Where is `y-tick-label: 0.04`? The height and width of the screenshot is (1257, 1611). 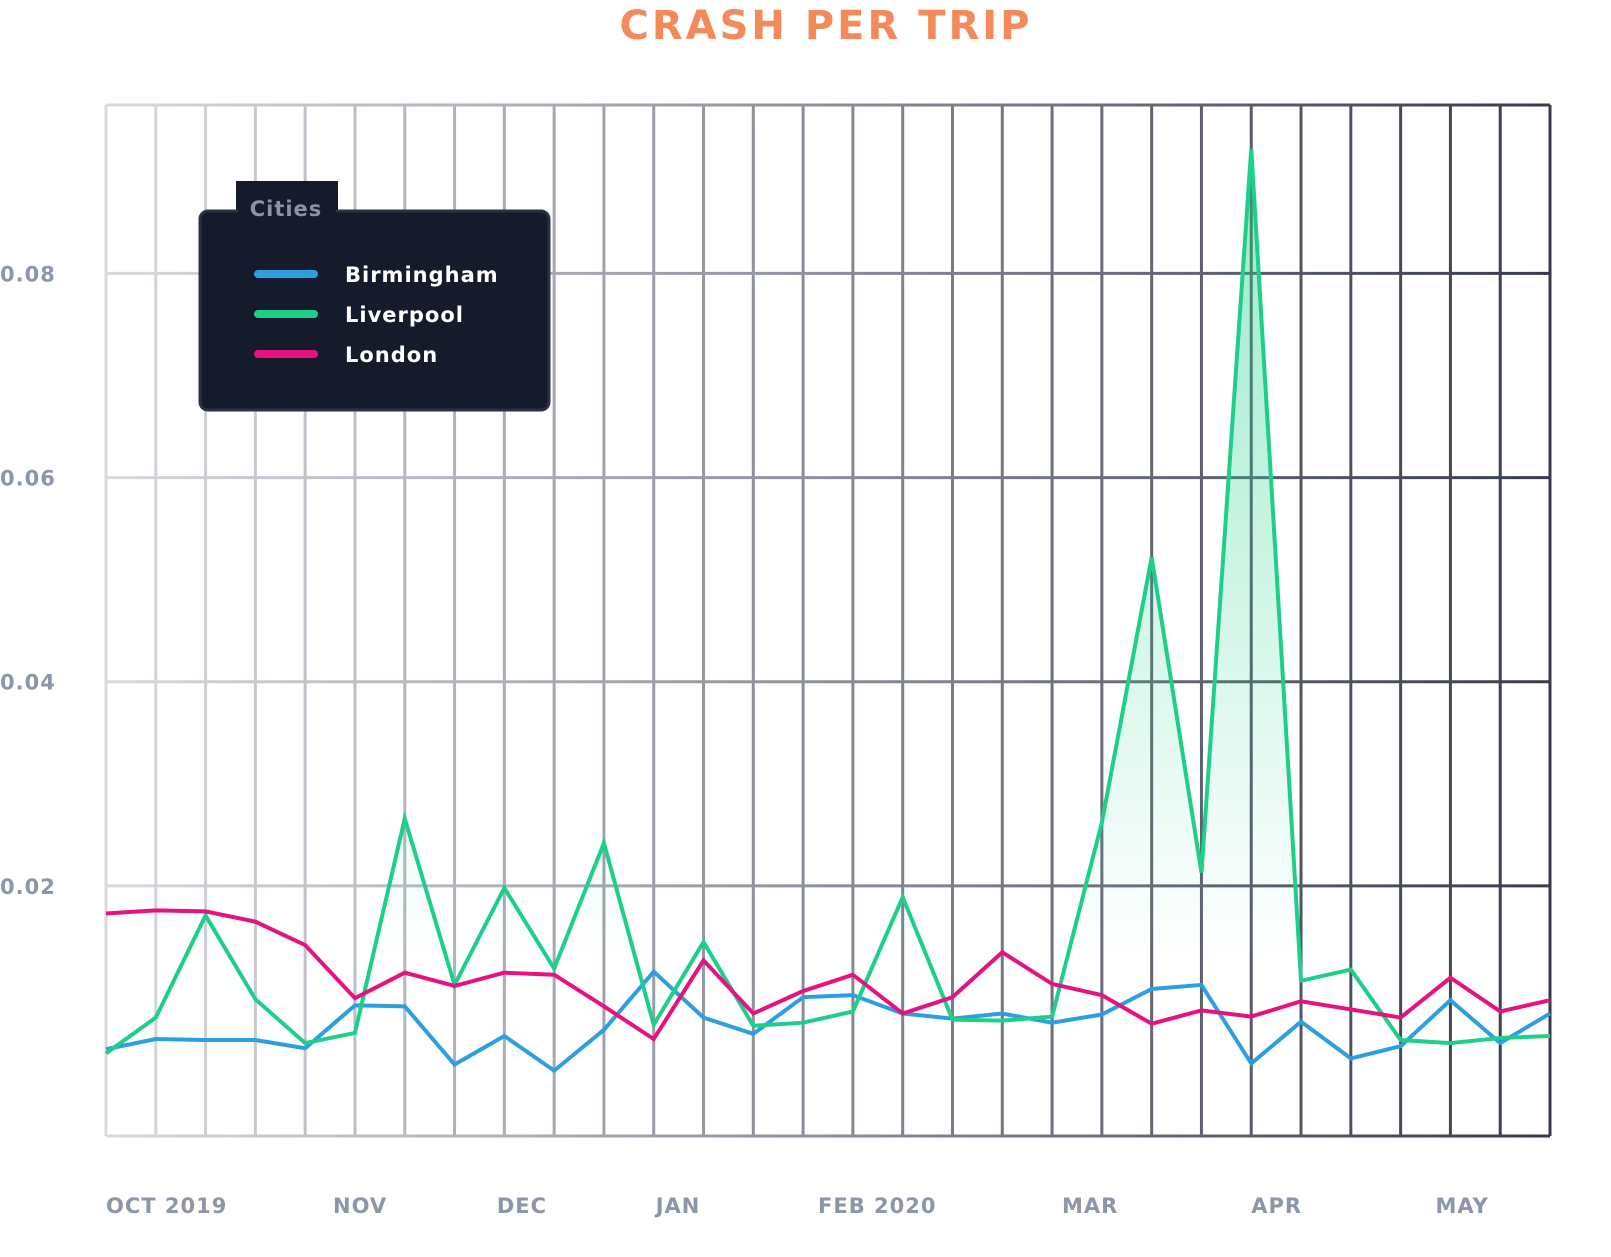 y-tick-label: 0.04 is located at coordinates (28, 683).